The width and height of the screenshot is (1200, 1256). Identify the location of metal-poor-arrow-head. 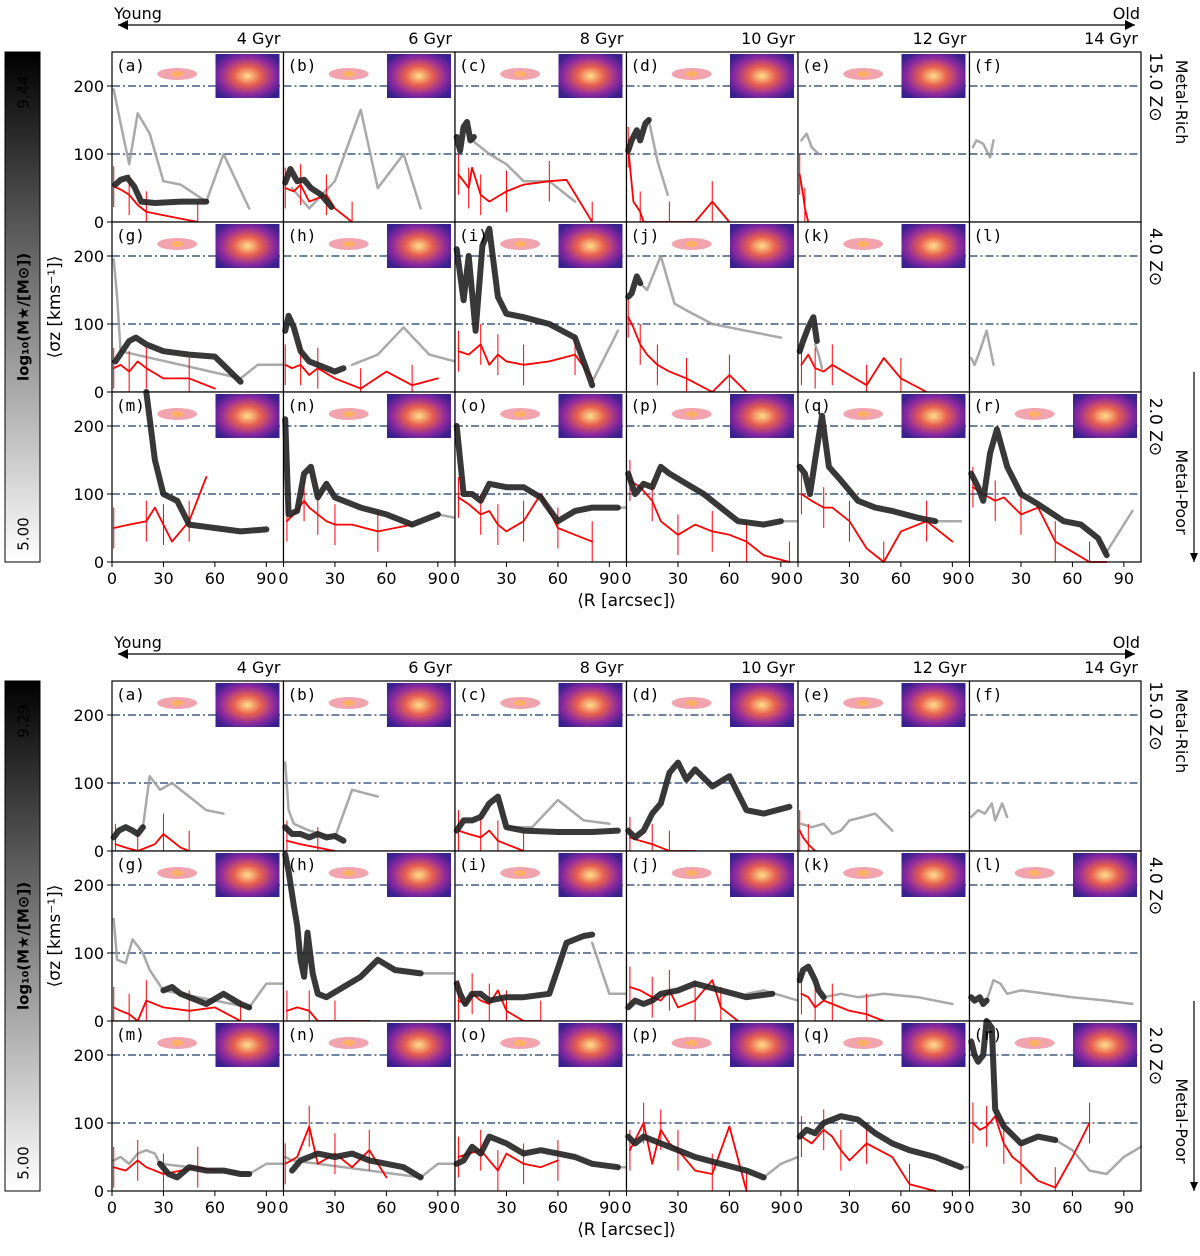
(1194, 1186).